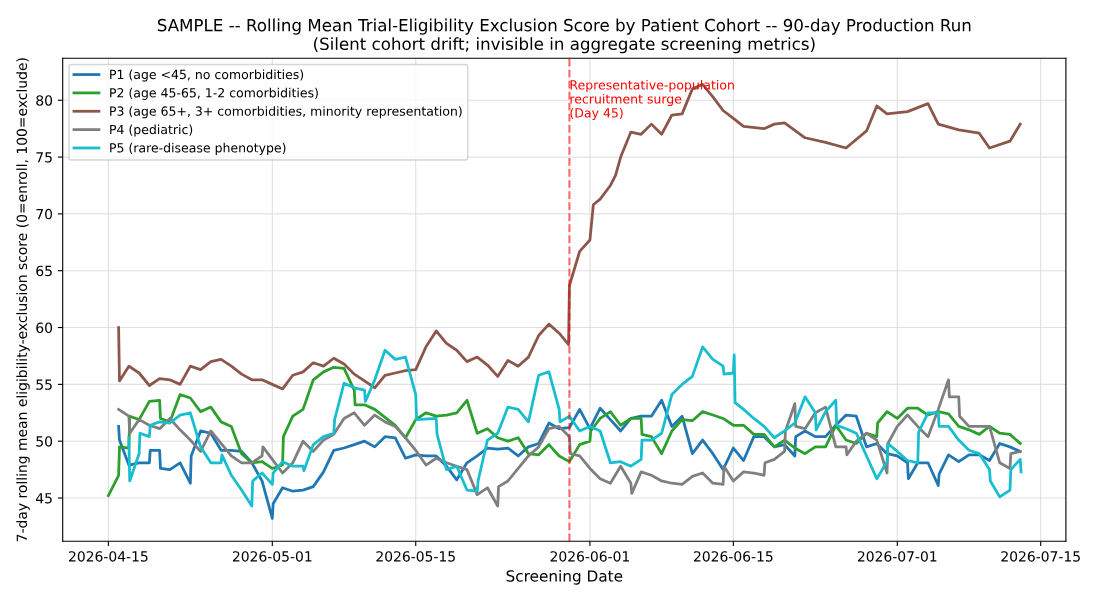 The image size is (1100, 600). Describe the element at coordinates (108, 556) in the screenshot. I see `x-tick-label: 2026-04-15` at that location.